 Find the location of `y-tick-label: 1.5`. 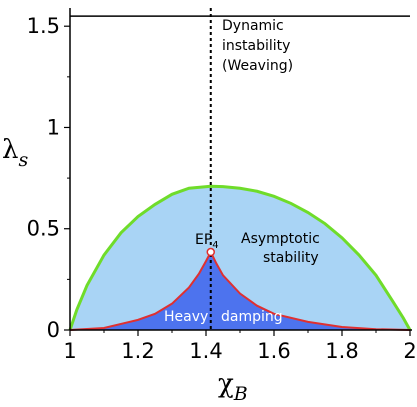

y-tick-label: 1.5 is located at coordinates (43, 26).